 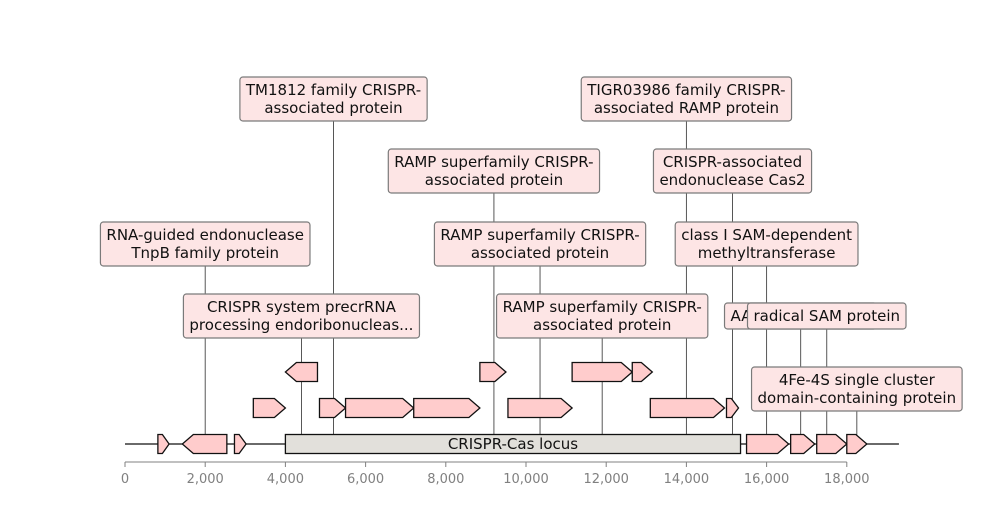 I want to click on annotation-label-text: radical SAM protein, so click(x=826, y=316).